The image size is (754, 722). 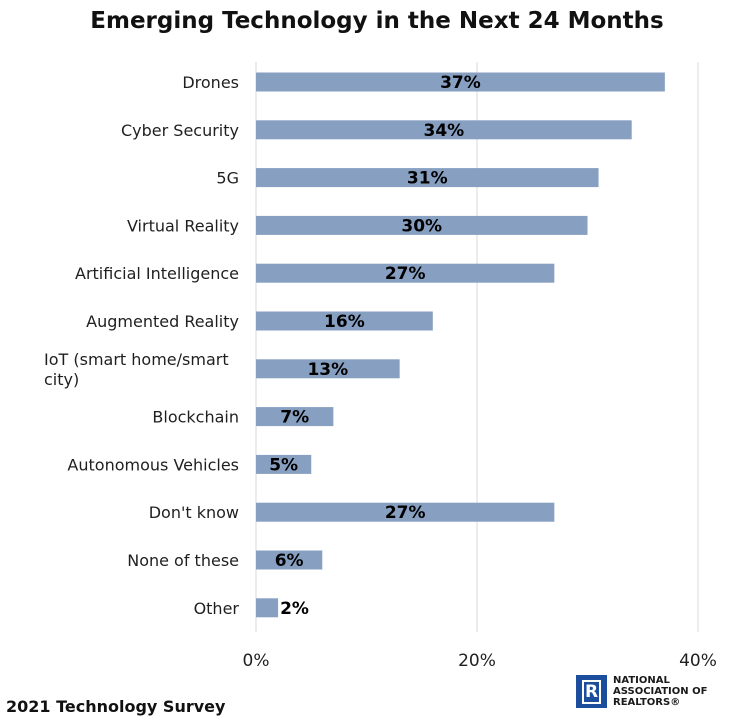 What do you see at coordinates (157, 273) in the screenshot?
I see `category-label: Artificial Intelligence` at bounding box center [157, 273].